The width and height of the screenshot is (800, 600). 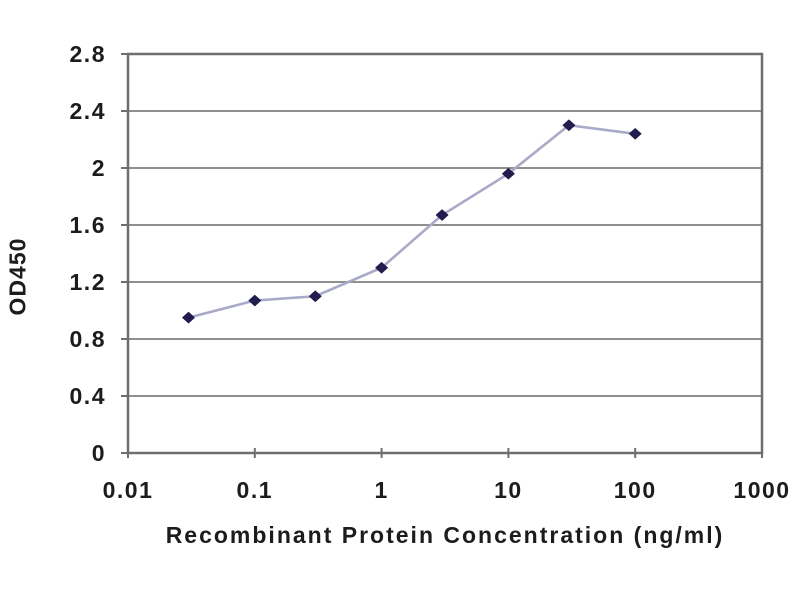 I want to click on y-tick-label: 0.4, so click(x=88, y=396).